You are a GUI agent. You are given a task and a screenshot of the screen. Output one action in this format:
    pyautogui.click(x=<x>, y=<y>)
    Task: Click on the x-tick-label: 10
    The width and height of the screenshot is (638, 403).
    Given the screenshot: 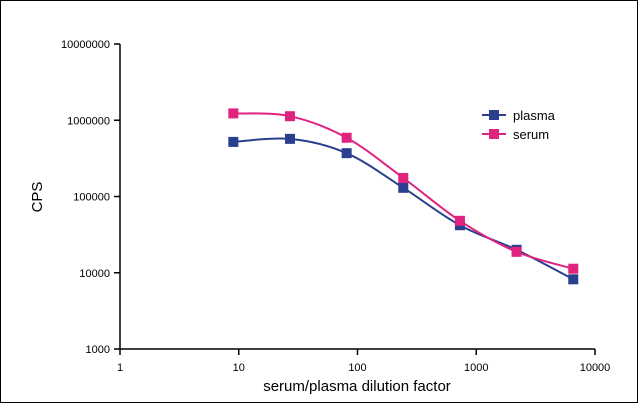 What is the action you would take?
    pyautogui.click(x=239, y=368)
    